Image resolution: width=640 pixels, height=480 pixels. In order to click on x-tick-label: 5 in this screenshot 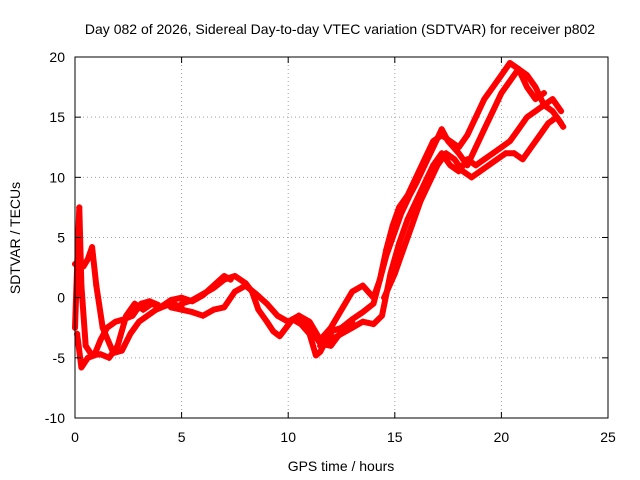, I will do `click(182, 437)`.